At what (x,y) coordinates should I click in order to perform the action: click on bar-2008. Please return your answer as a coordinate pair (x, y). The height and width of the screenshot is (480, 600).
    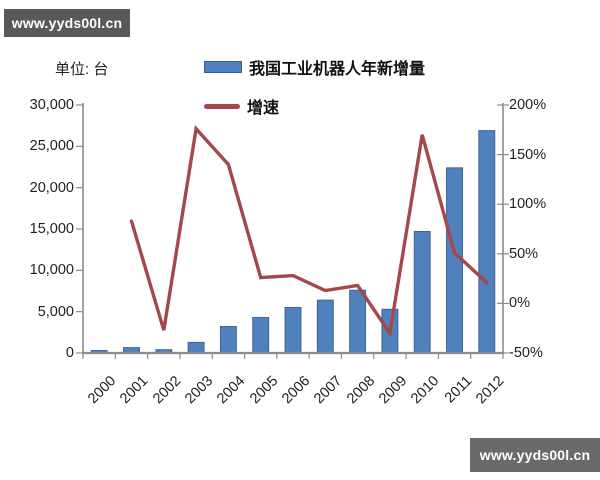
    Looking at the image, I should click on (358, 321).